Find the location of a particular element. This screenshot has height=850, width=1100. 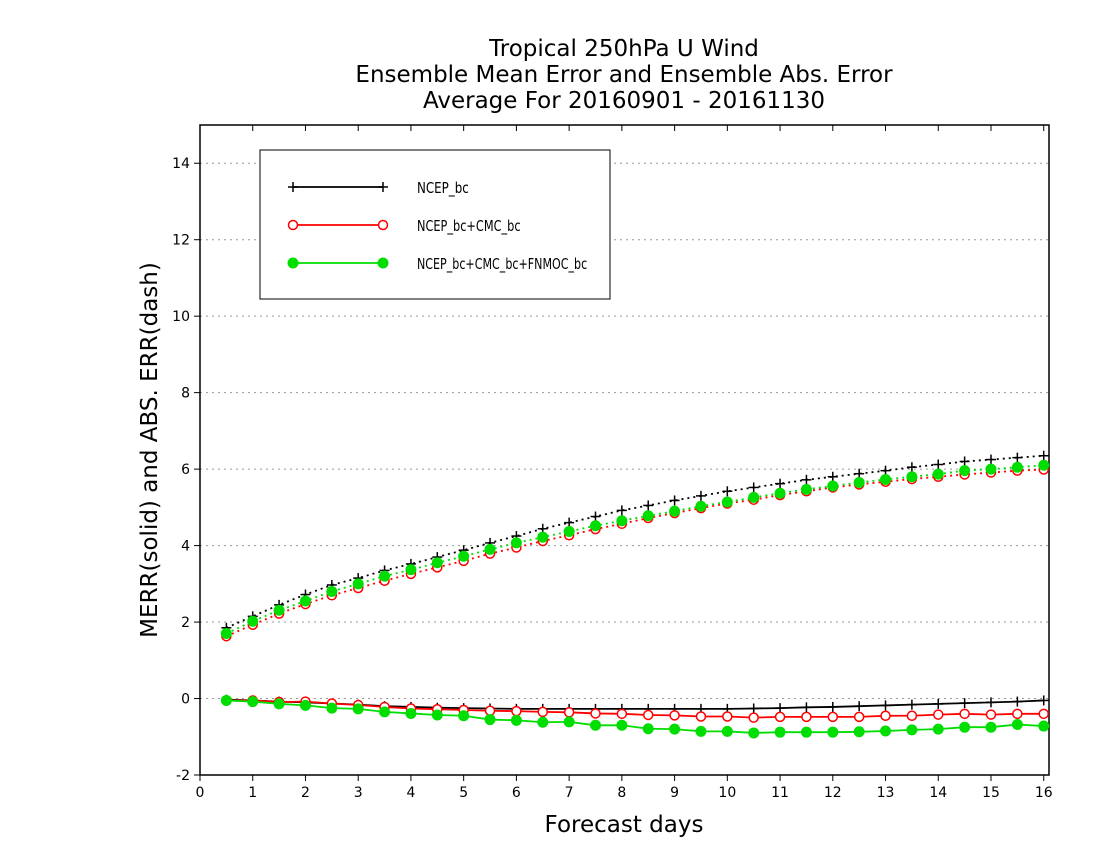

series-2-abs-error-line is located at coordinates (634, 549).